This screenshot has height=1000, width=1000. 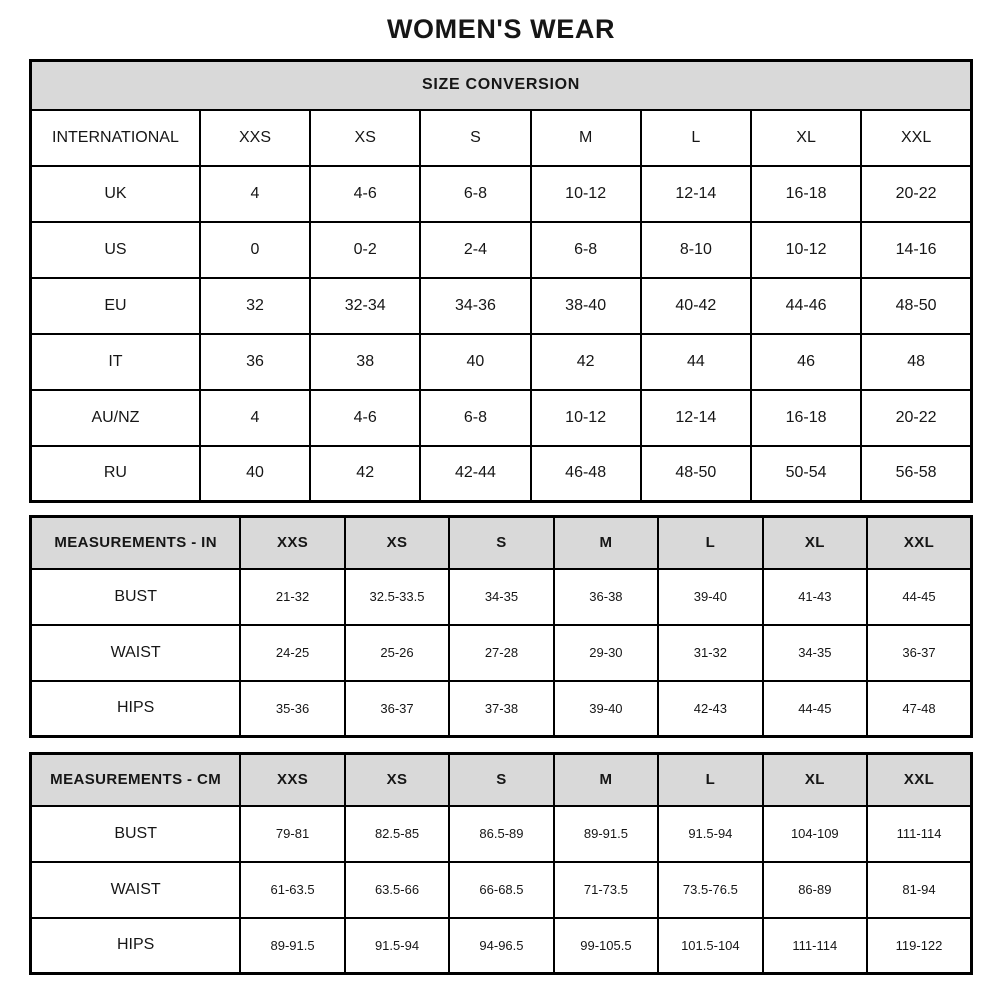 I want to click on value-cell: 32, so click(x=255, y=305).